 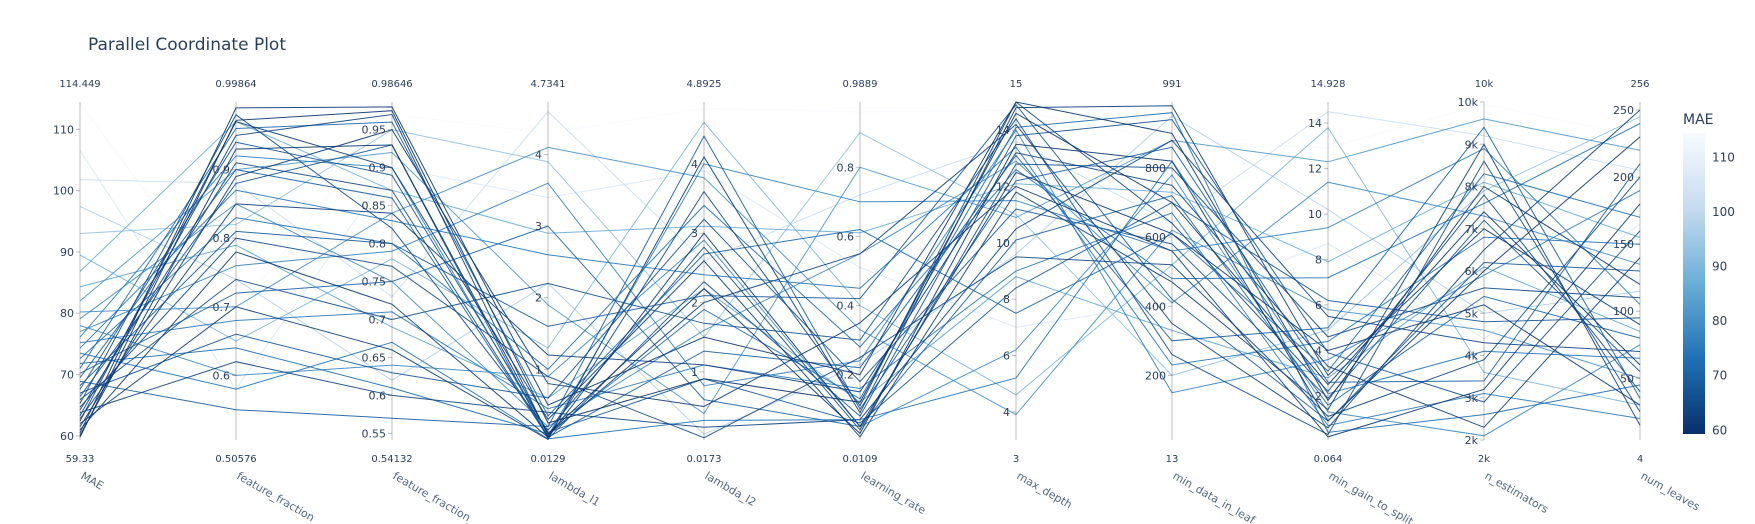 I want to click on axis-title: lambda_l2, so click(x=731, y=489).